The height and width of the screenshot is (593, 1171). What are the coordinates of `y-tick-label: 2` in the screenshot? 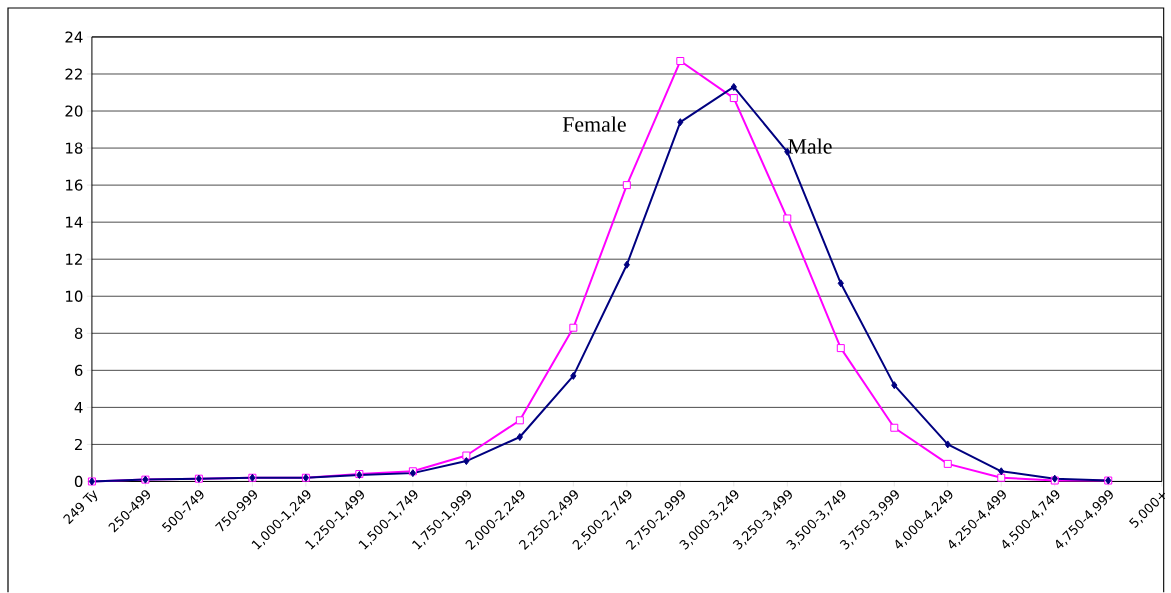 It's located at (78, 444).